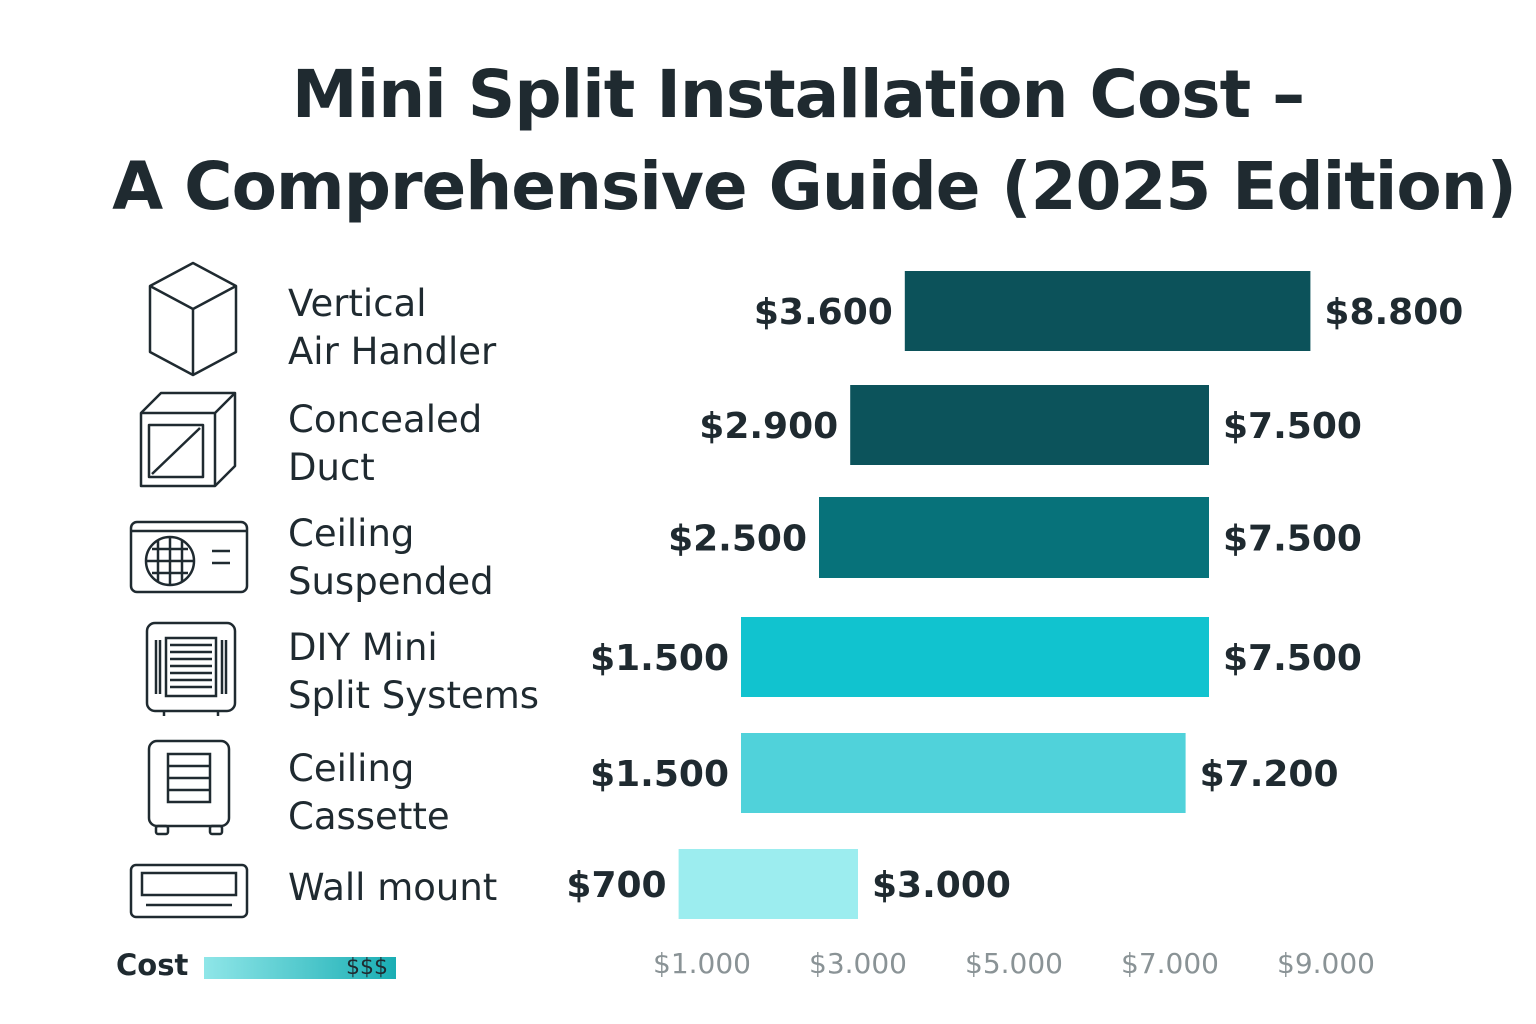 The height and width of the screenshot is (1024, 1536). Describe the element at coordinates (737, 539) in the screenshot. I see `low-value-label: $2.500` at that location.